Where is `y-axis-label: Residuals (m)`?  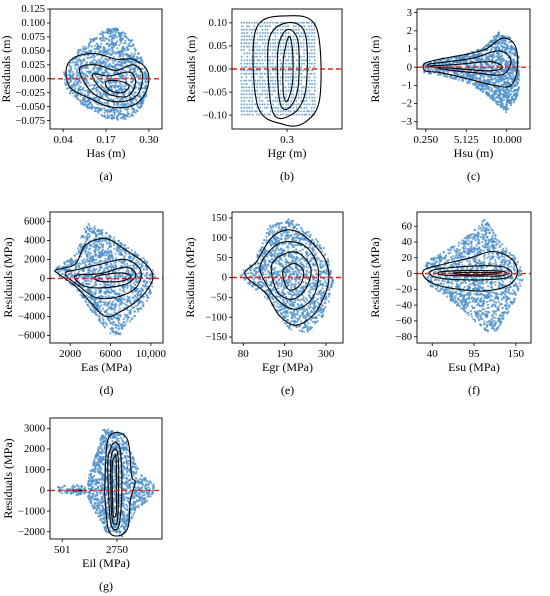 y-axis-label: Residuals (m) is located at coordinates (191, 69).